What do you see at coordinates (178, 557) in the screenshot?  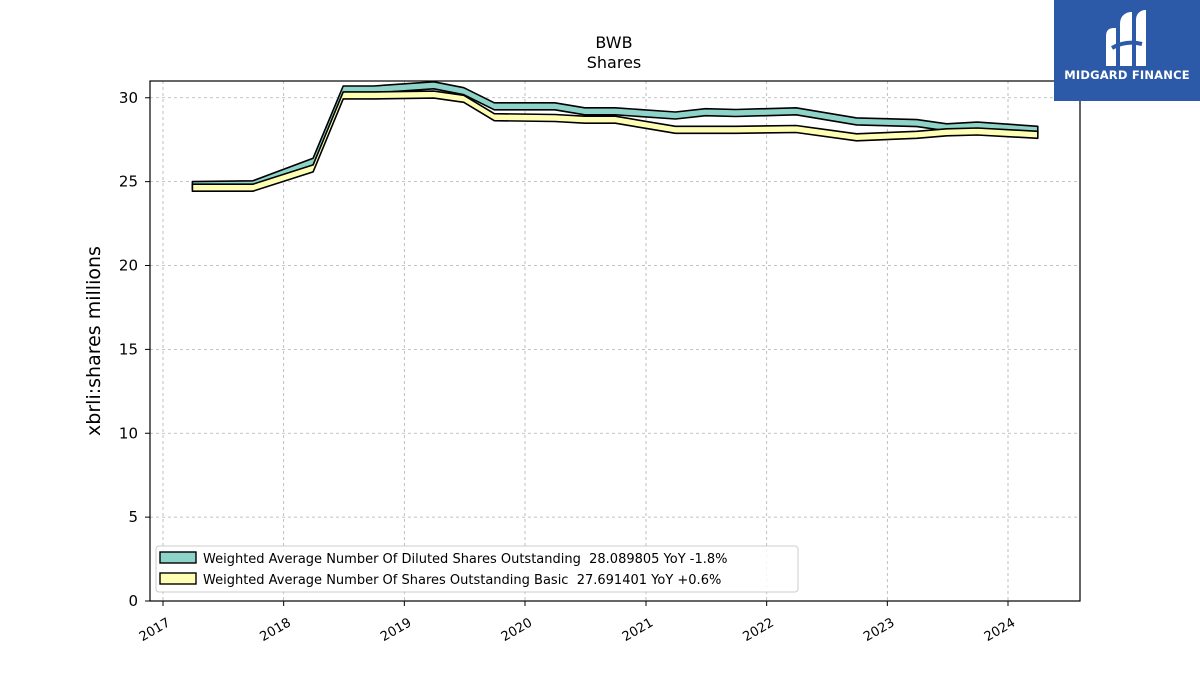 I see `legend-swatch-diluted` at bounding box center [178, 557].